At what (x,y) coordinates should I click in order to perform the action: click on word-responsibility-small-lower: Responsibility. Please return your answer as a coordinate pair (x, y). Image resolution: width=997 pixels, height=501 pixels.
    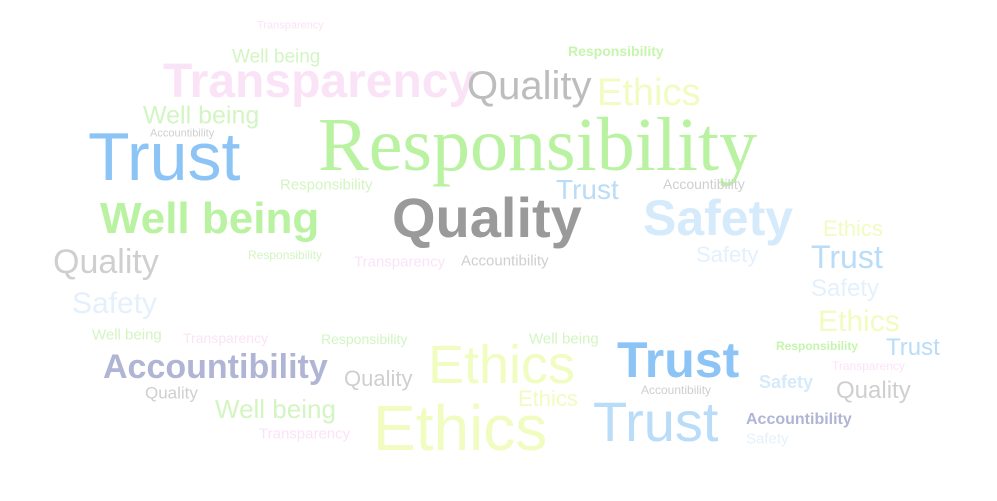
    Looking at the image, I should click on (364, 339).